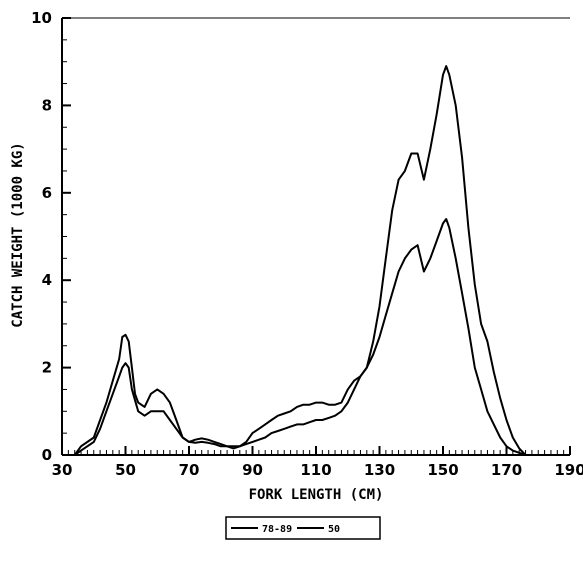 The image size is (583, 567). Describe the element at coordinates (303, 528) in the screenshot. I see `legend: 78-89 50` at that location.